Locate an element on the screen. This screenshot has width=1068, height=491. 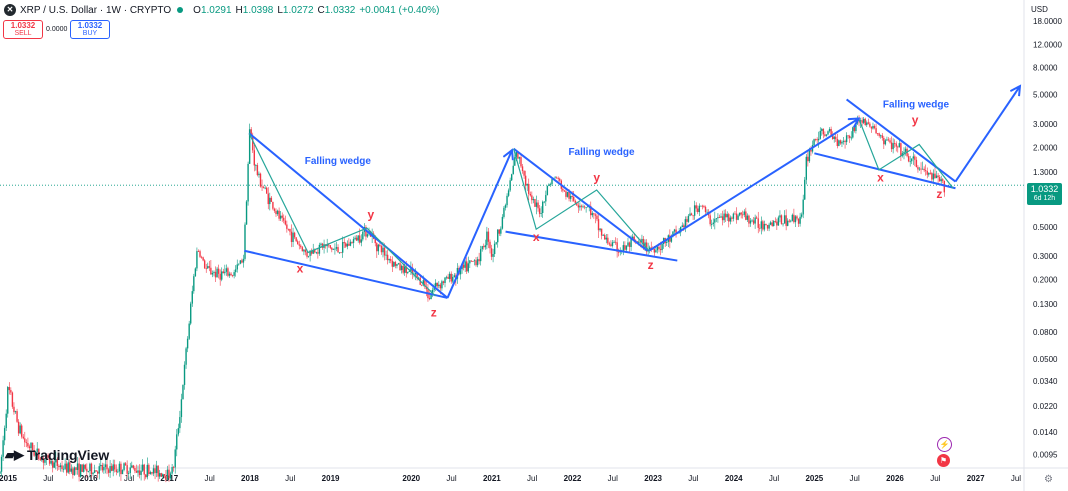
symbol-title: XRP / U.S. Dollar · 1W · CRYPTO is located at coordinates (96, 10).